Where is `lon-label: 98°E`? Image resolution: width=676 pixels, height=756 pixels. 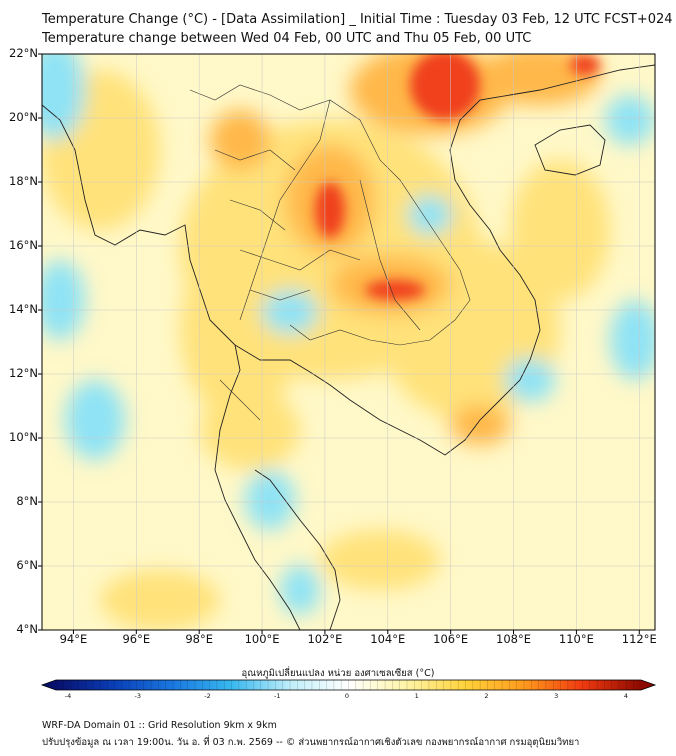
lon-label: 98°E is located at coordinates (199, 639).